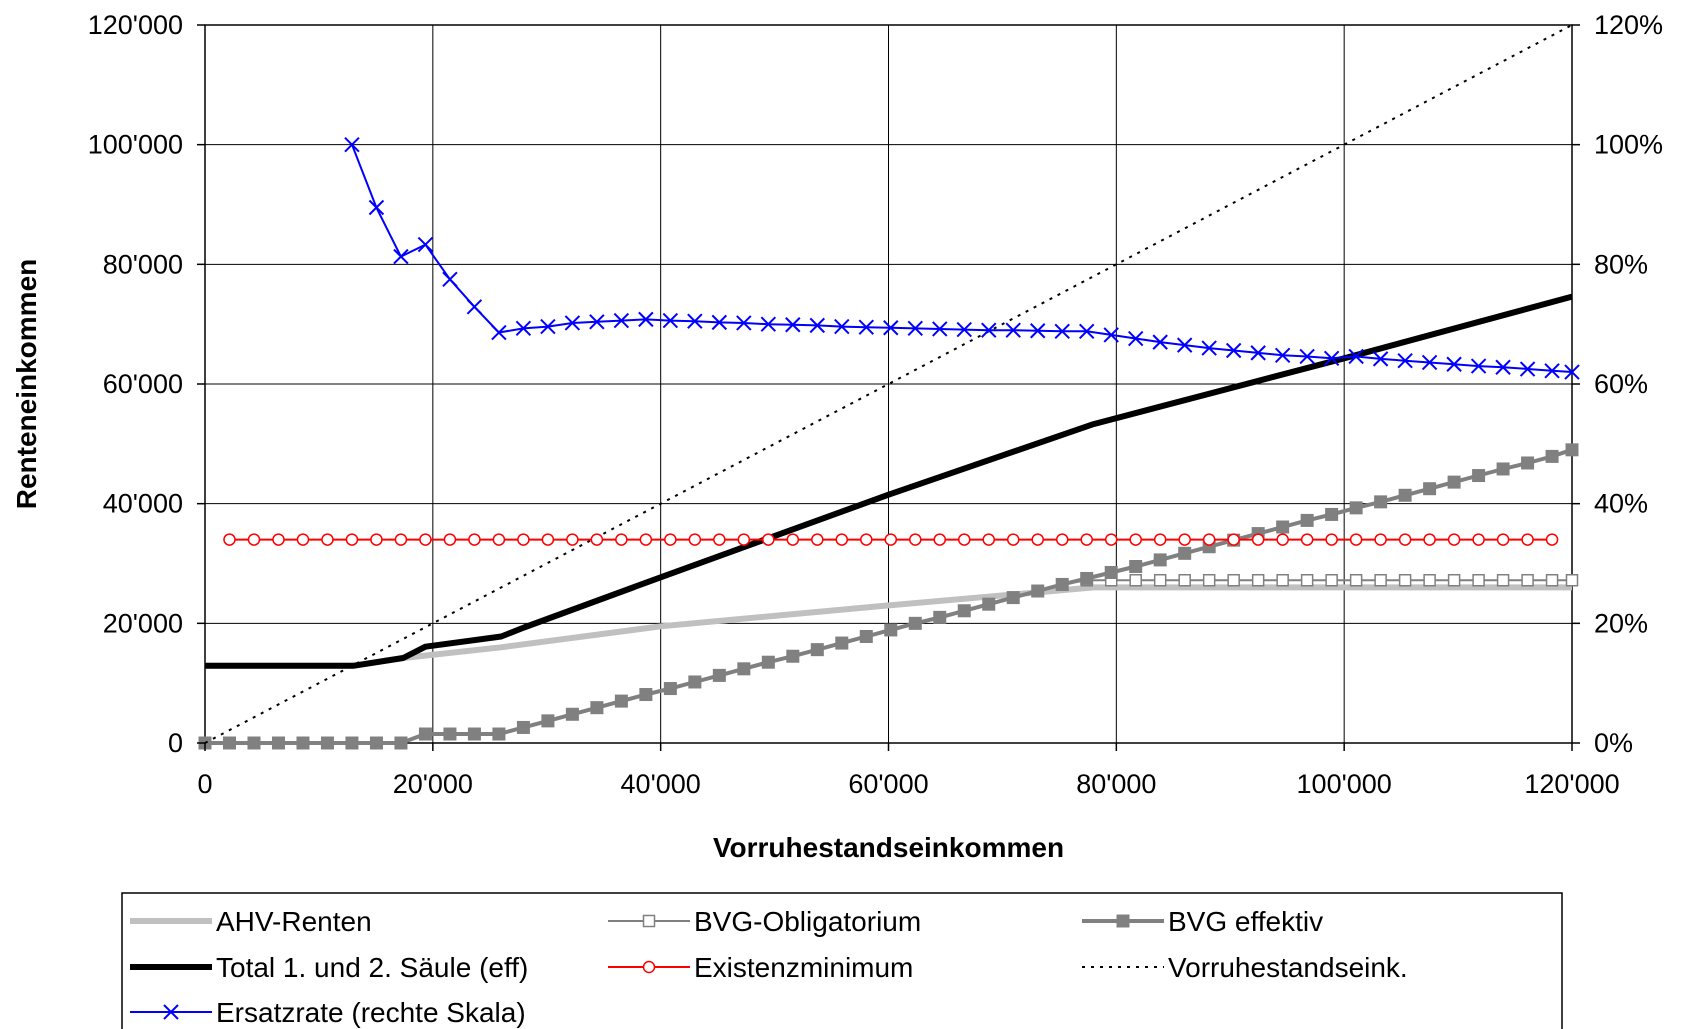 The height and width of the screenshot is (1029, 1692). Describe the element at coordinates (1571, 784) in the screenshot. I see `x-tick-label: 120'000` at that location.